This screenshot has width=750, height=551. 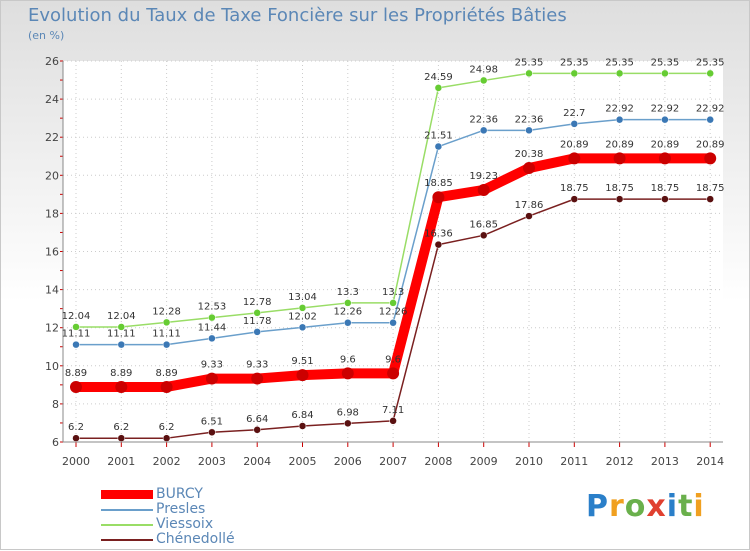 What do you see at coordinates (393, 359) in the screenshot?
I see `data-label: 9.6` at bounding box center [393, 359].